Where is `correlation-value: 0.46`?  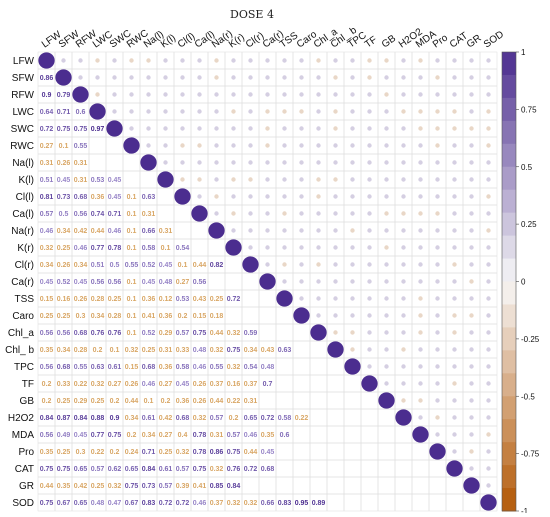
correlation-value: 0.46 is located at coordinates (81, 248).